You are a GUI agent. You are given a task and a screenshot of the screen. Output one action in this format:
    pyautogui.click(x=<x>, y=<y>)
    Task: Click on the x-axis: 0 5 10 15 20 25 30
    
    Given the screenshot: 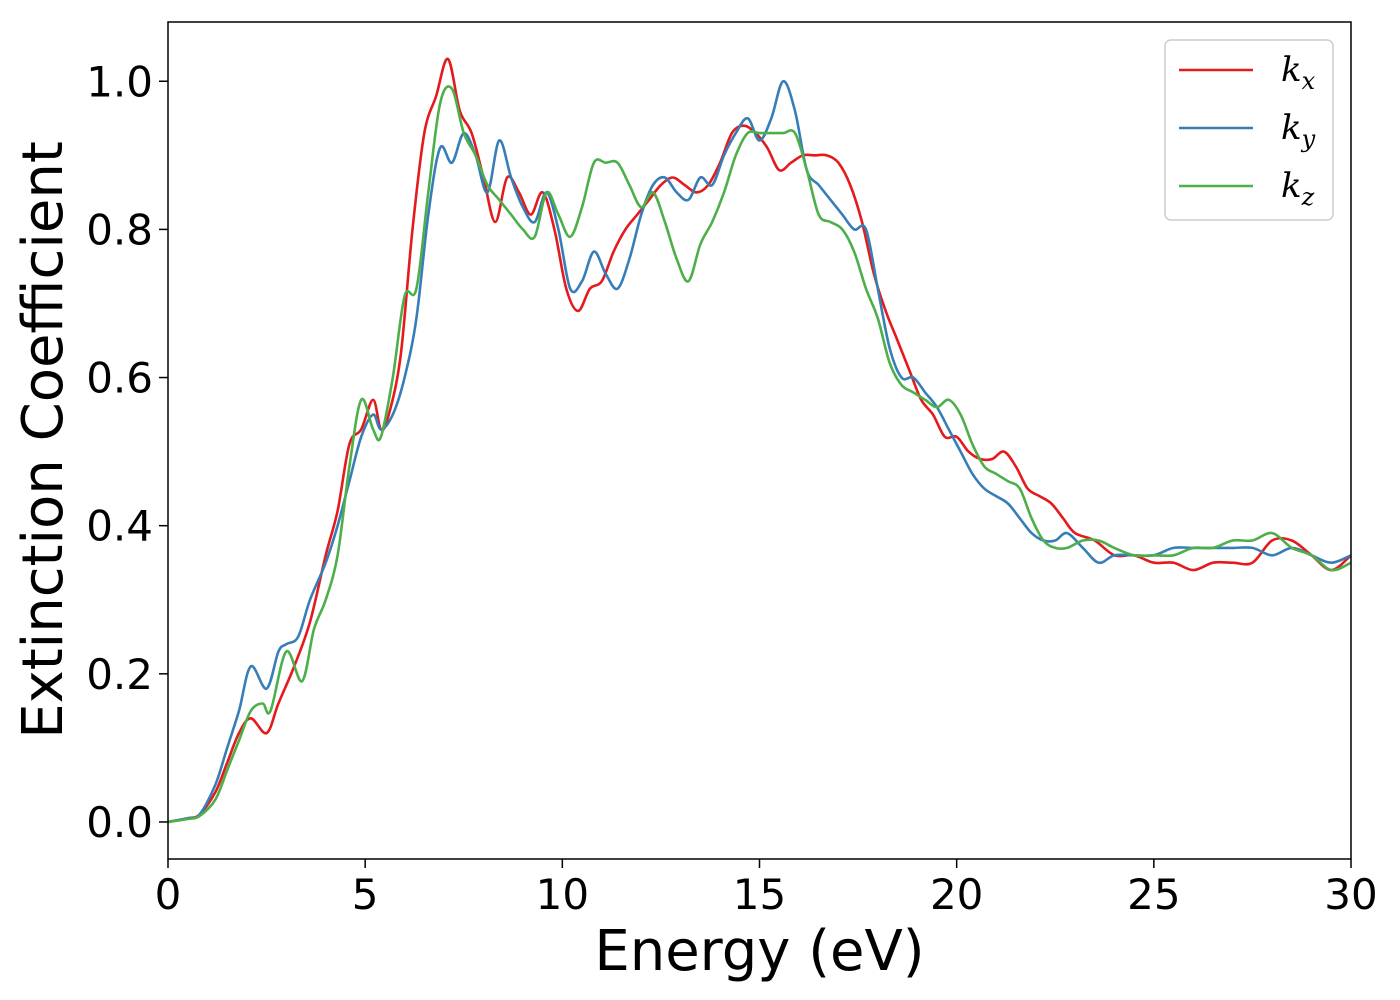 What is the action you would take?
    pyautogui.click(x=766, y=889)
    